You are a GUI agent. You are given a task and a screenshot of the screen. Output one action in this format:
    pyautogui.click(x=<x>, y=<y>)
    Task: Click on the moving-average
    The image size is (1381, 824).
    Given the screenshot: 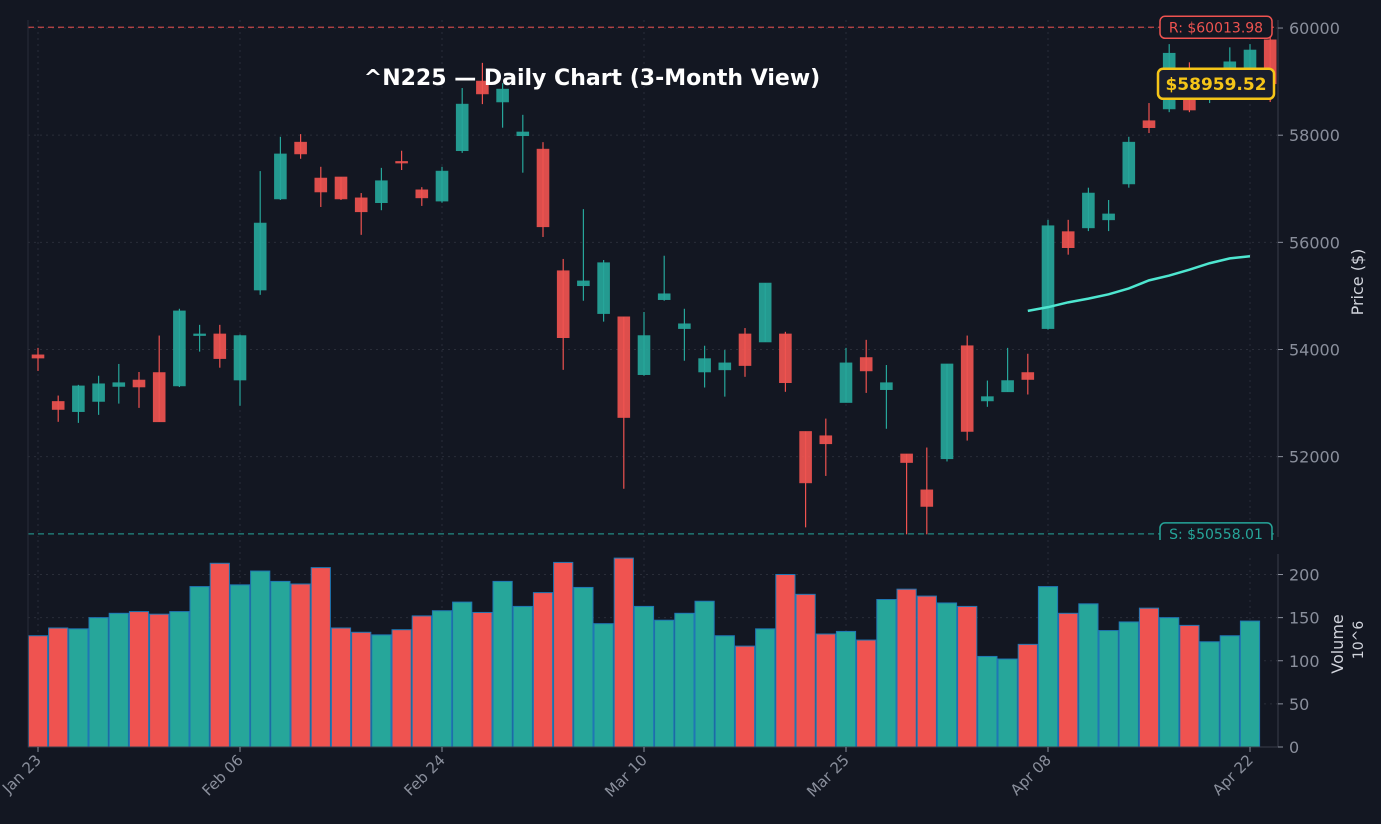 What is the action you would take?
    pyautogui.click(x=1139, y=284)
    